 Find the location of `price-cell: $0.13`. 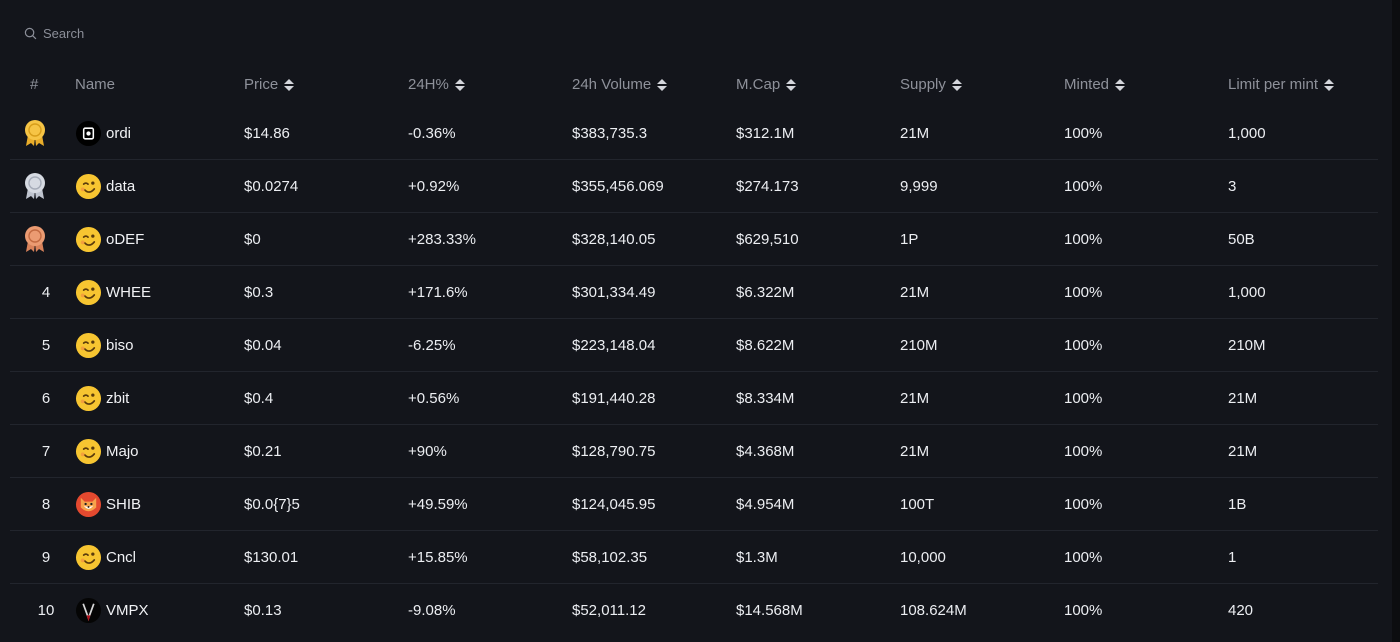

price-cell: $0.13 is located at coordinates (326, 609).